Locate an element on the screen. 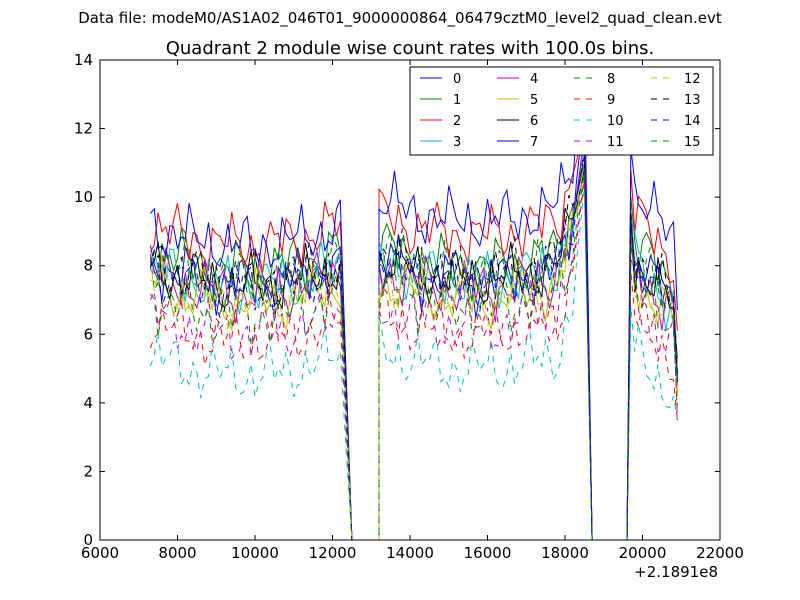 The height and width of the screenshot is (600, 800). x-tick-label: 6000 is located at coordinates (100, 553).